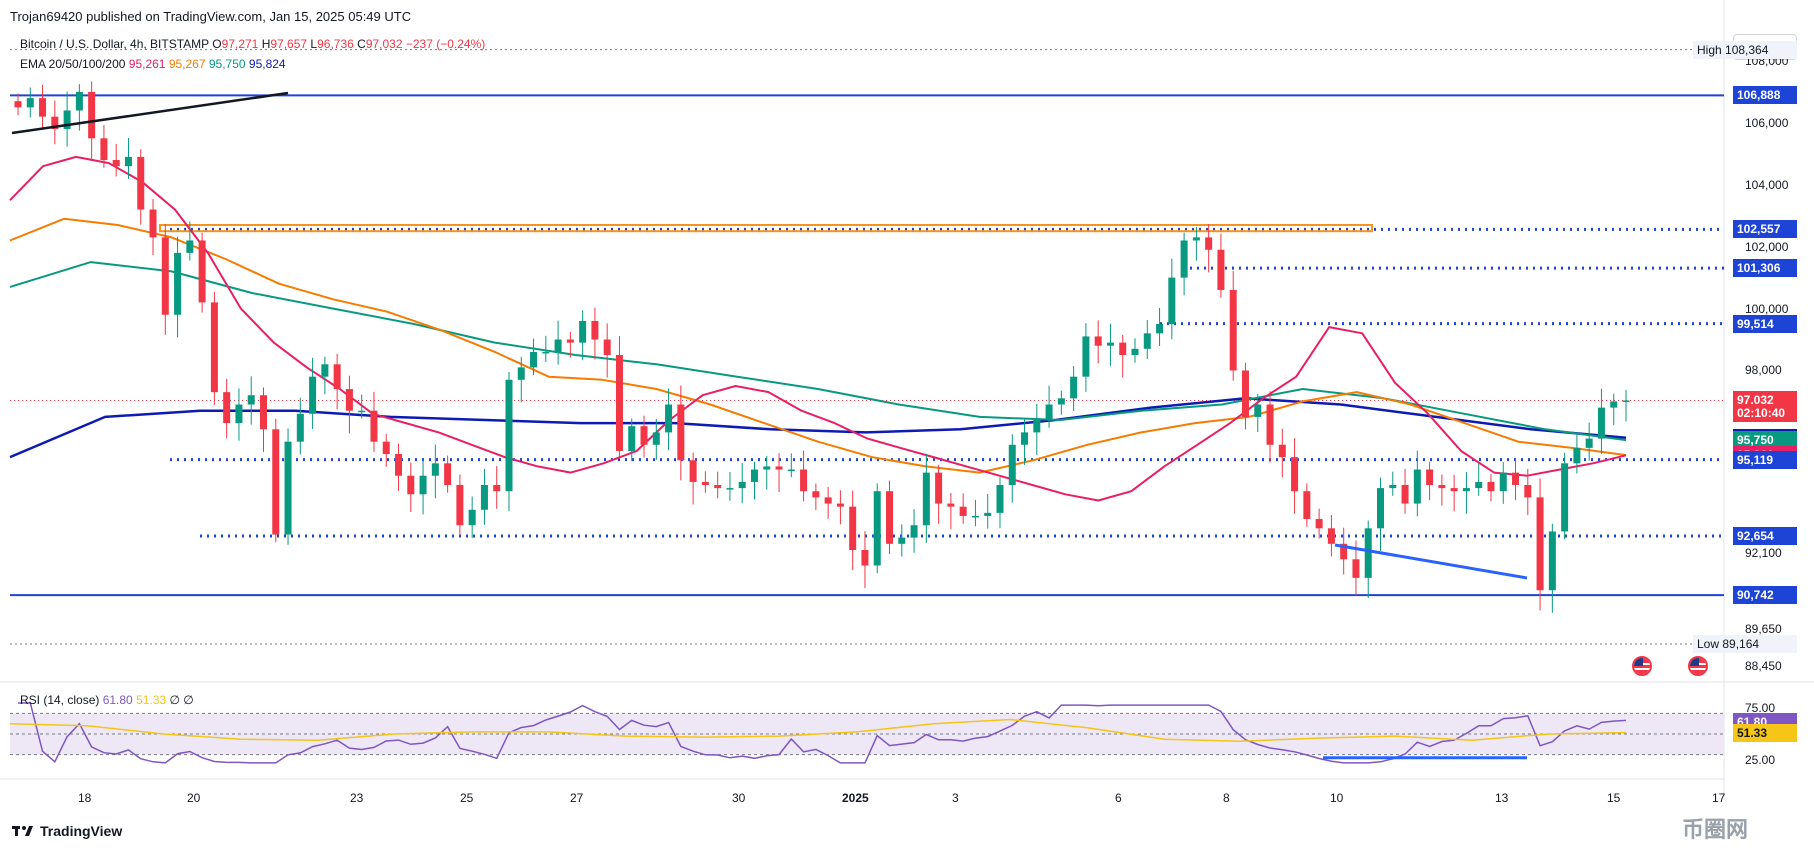 Image resolution: width=1814 pixels, height=853 pixels. Describe the element at coordinates (85, 798) in the screenshot. I see `time-tick-label: 18` at that location.